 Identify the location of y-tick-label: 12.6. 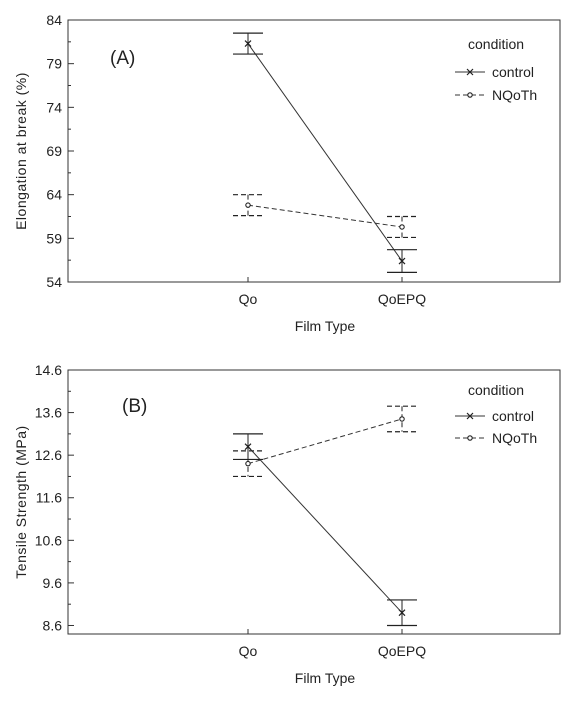
(48, 455).